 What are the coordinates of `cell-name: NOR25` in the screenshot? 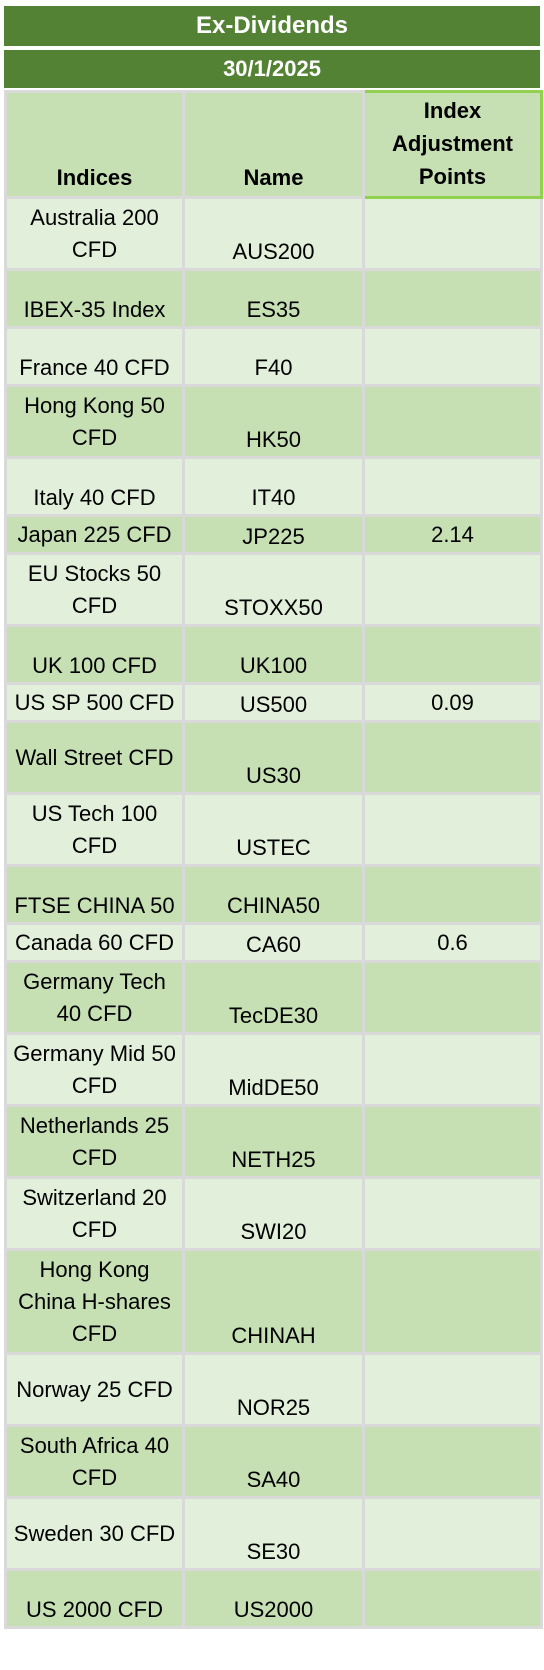 It's located at (273, 1389).